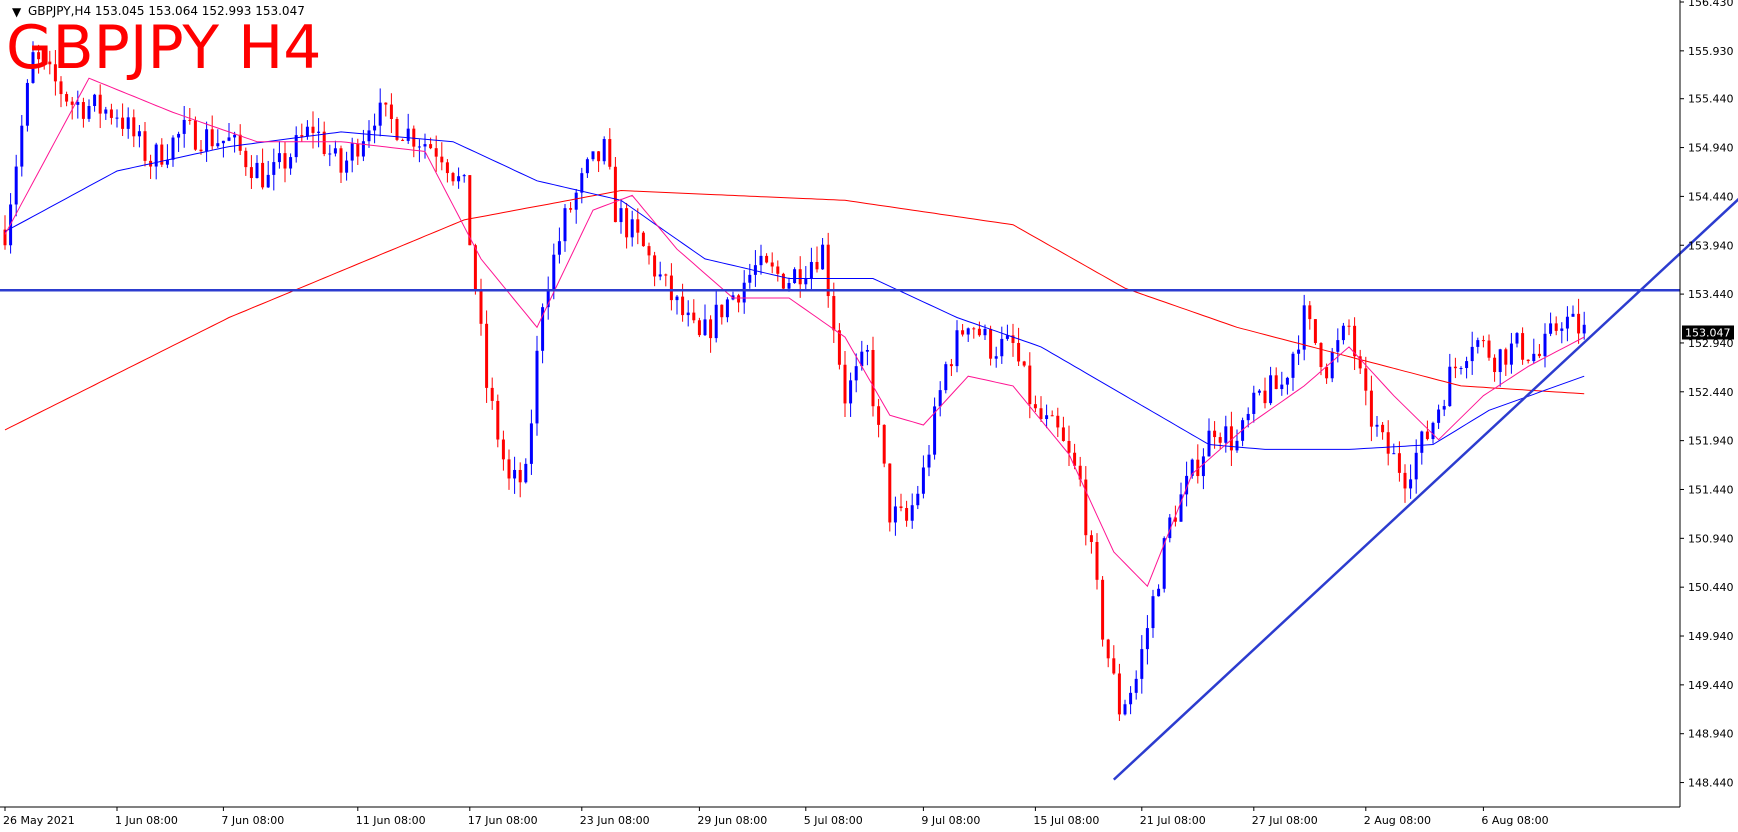 This screenshot has height=832, width=1738. Describe the element at coordinates (1711, 734) in the screenshot. I see `y-tick-label: 148.940` at that location.